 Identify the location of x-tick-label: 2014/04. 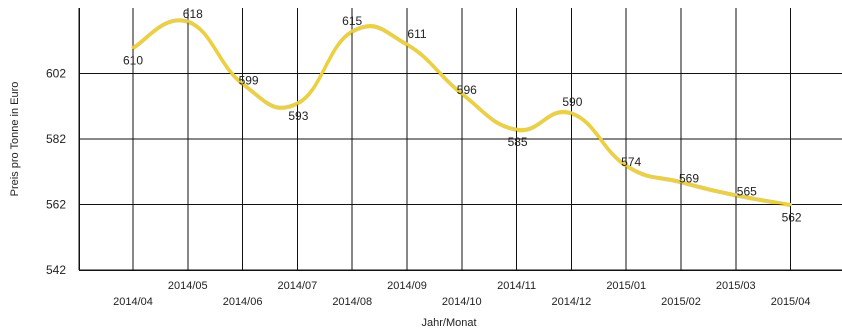
(133, 302).